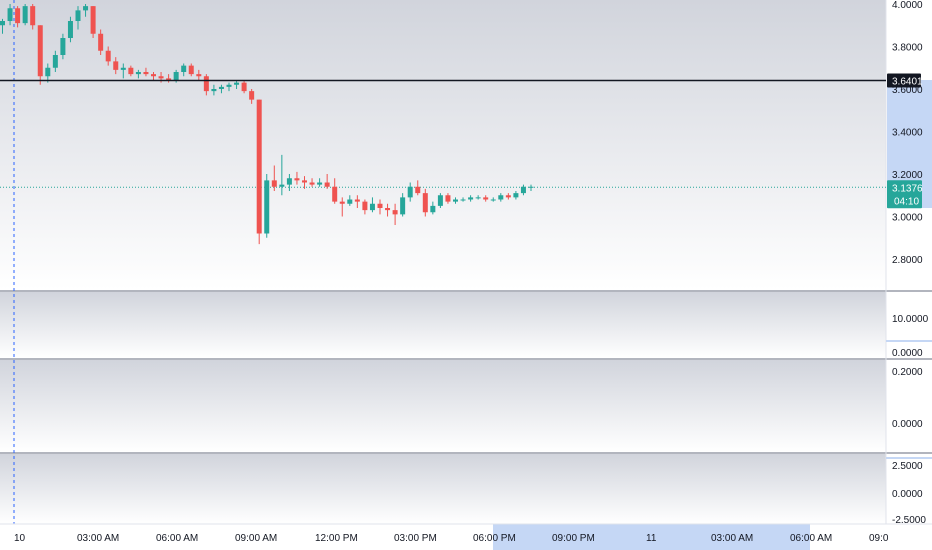 The image size is (932, 550). Describe the element at coordinates (573, 538) in the screenshot. I see `time-label: 09:00 PM` at that location.